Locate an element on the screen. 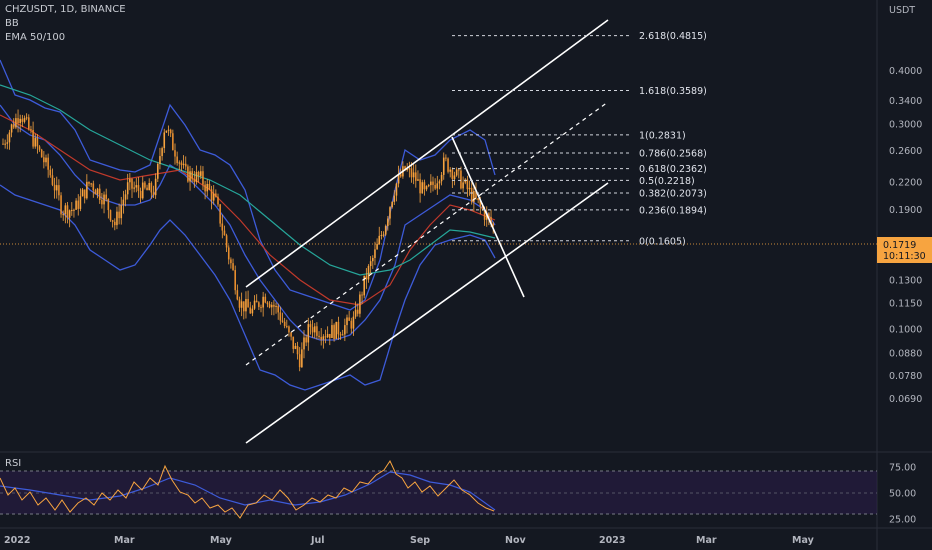 This screenshot has height=550, width=932. fib-label: 0(0.1605) is located at coordinates (662, 241).